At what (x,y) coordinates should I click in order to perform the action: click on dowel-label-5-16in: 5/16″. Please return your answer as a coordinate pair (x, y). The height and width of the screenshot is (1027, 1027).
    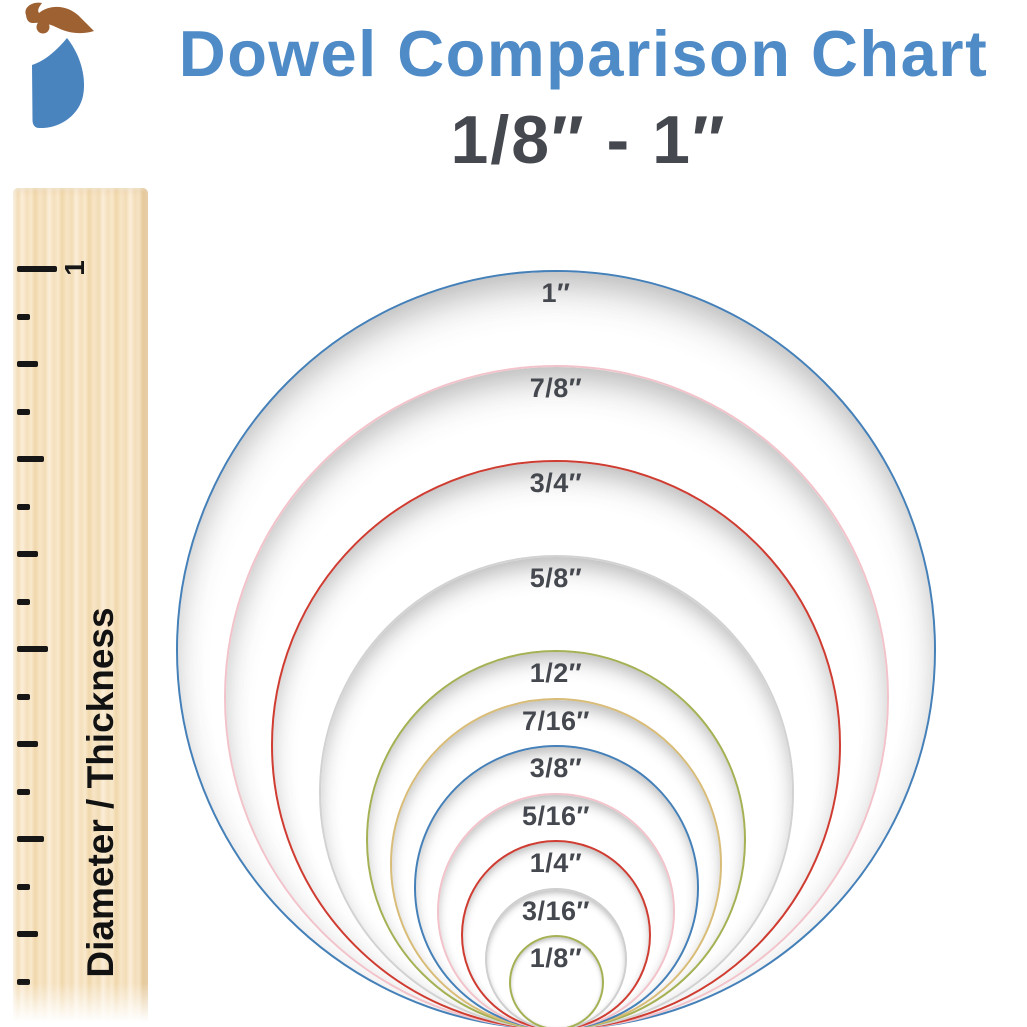
    Looking at the image, I should click on (556, 815).